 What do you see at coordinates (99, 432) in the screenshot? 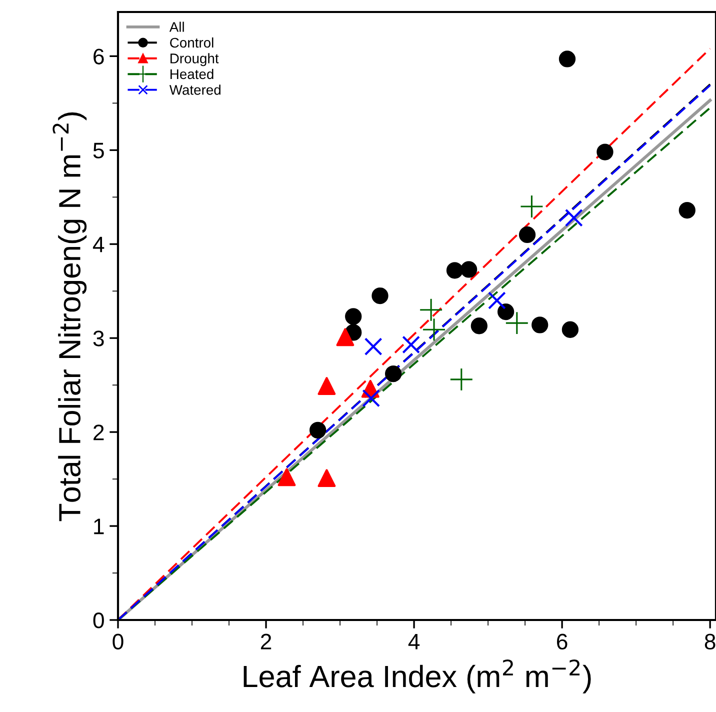
I see `y-tick-label: 2` at bounding box center [99, 432].